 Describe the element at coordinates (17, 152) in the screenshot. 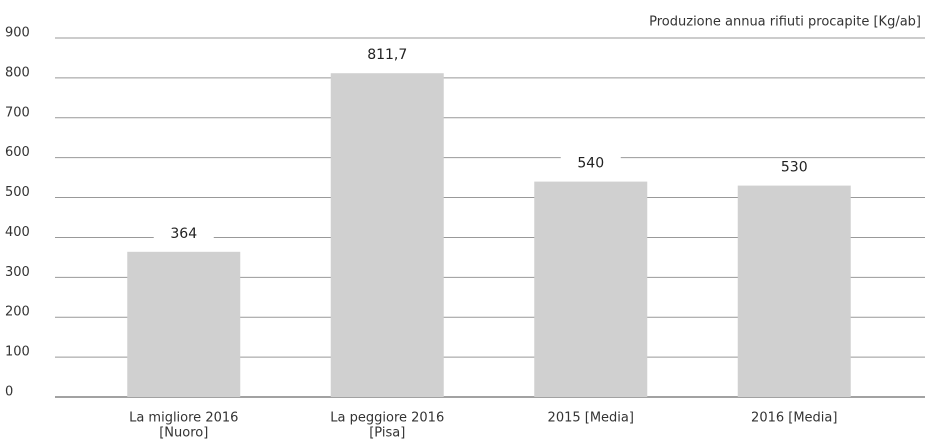

I see `y-tick-label: 600` at that location.